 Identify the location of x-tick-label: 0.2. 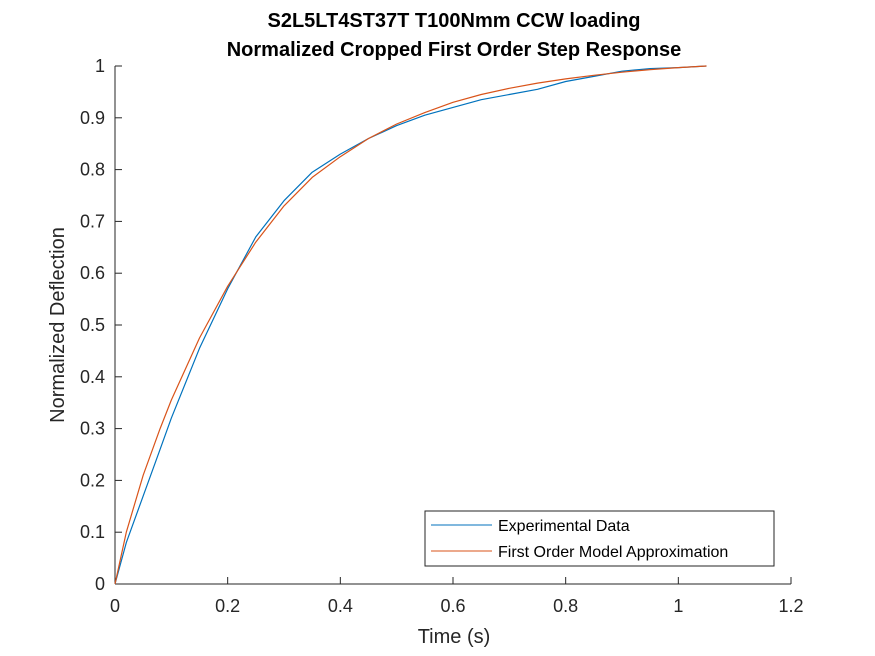
(227, 606).